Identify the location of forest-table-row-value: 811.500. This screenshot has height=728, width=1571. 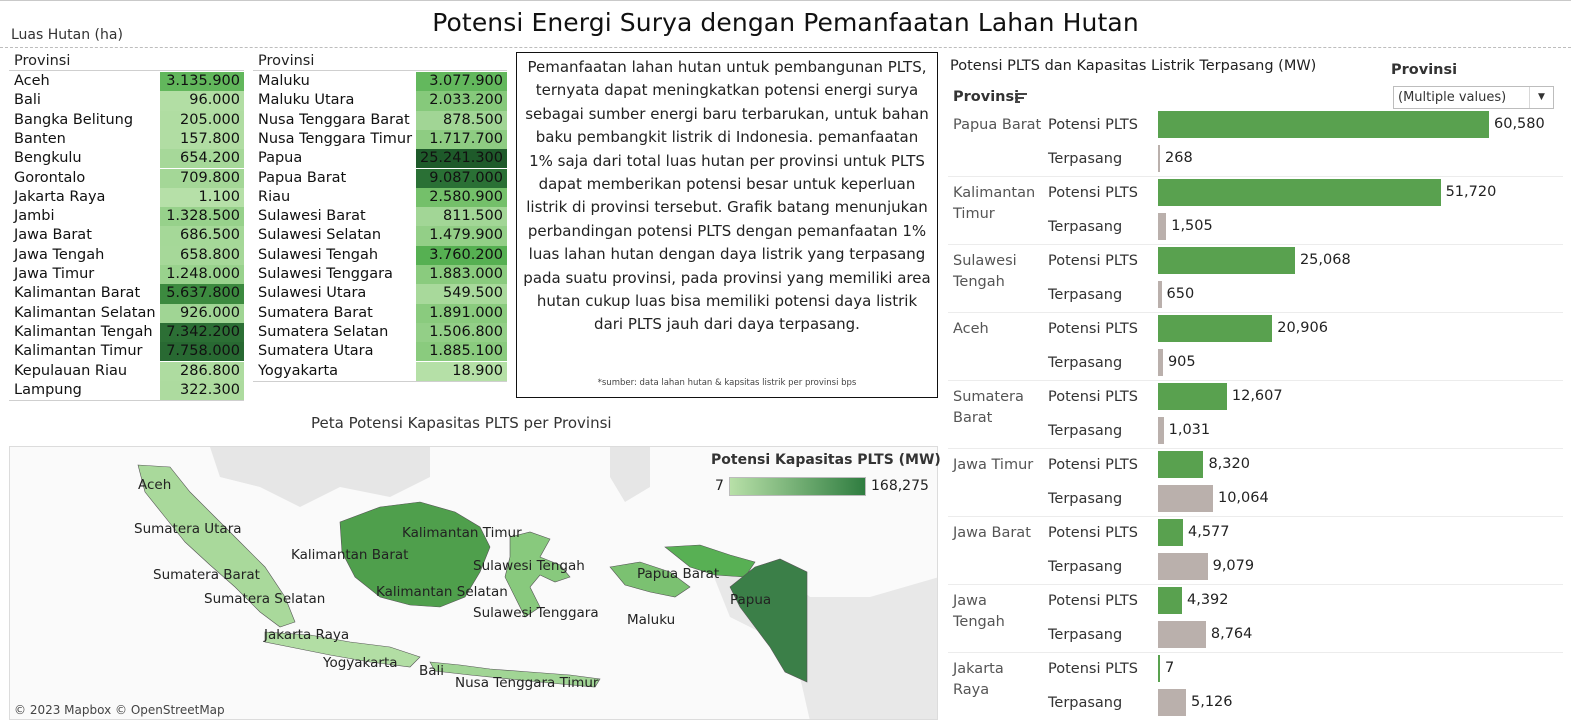
(461, 217).